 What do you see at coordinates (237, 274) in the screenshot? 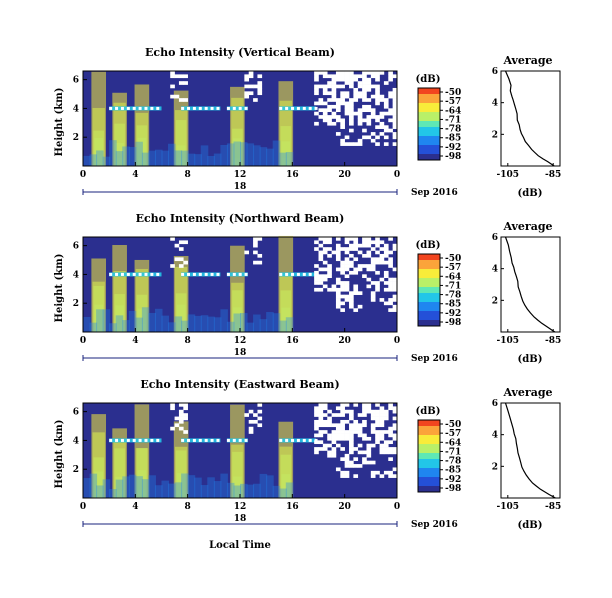
I see `bright-layer` at bounding box center [237, 274].